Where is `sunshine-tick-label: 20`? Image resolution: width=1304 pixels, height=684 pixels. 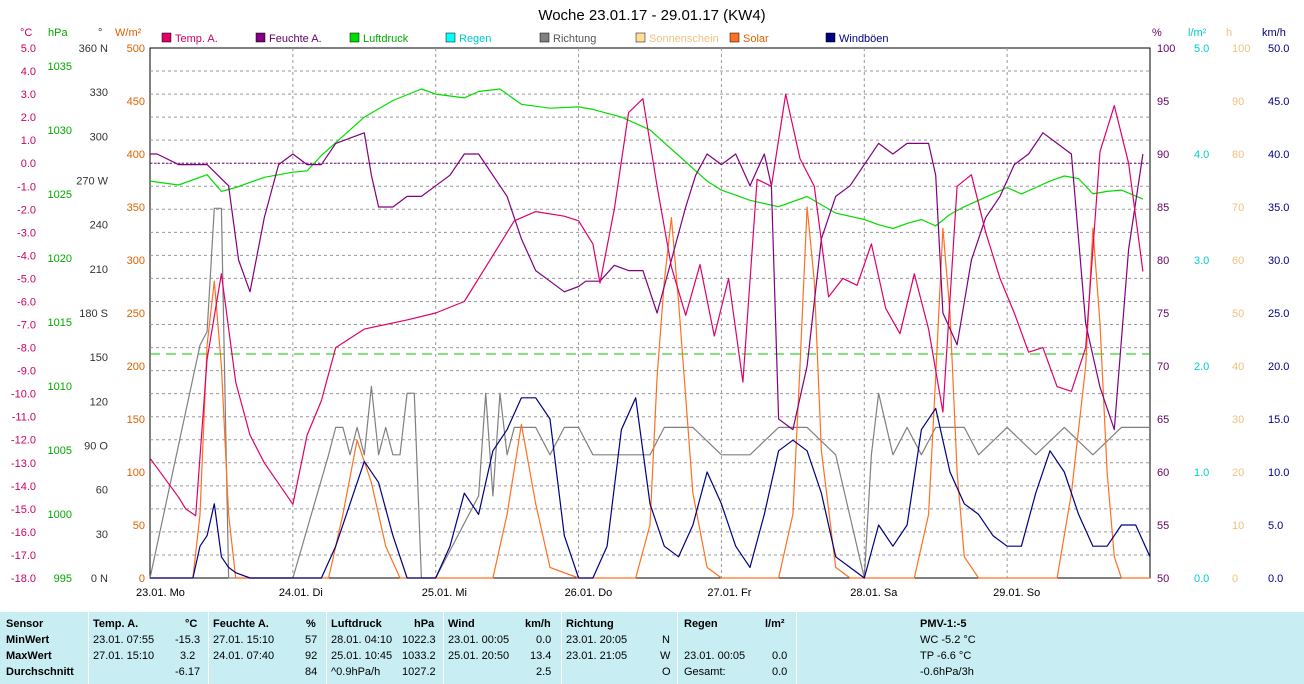 sunshine-tick-label: 20 is located at coordinates (1238, 473).